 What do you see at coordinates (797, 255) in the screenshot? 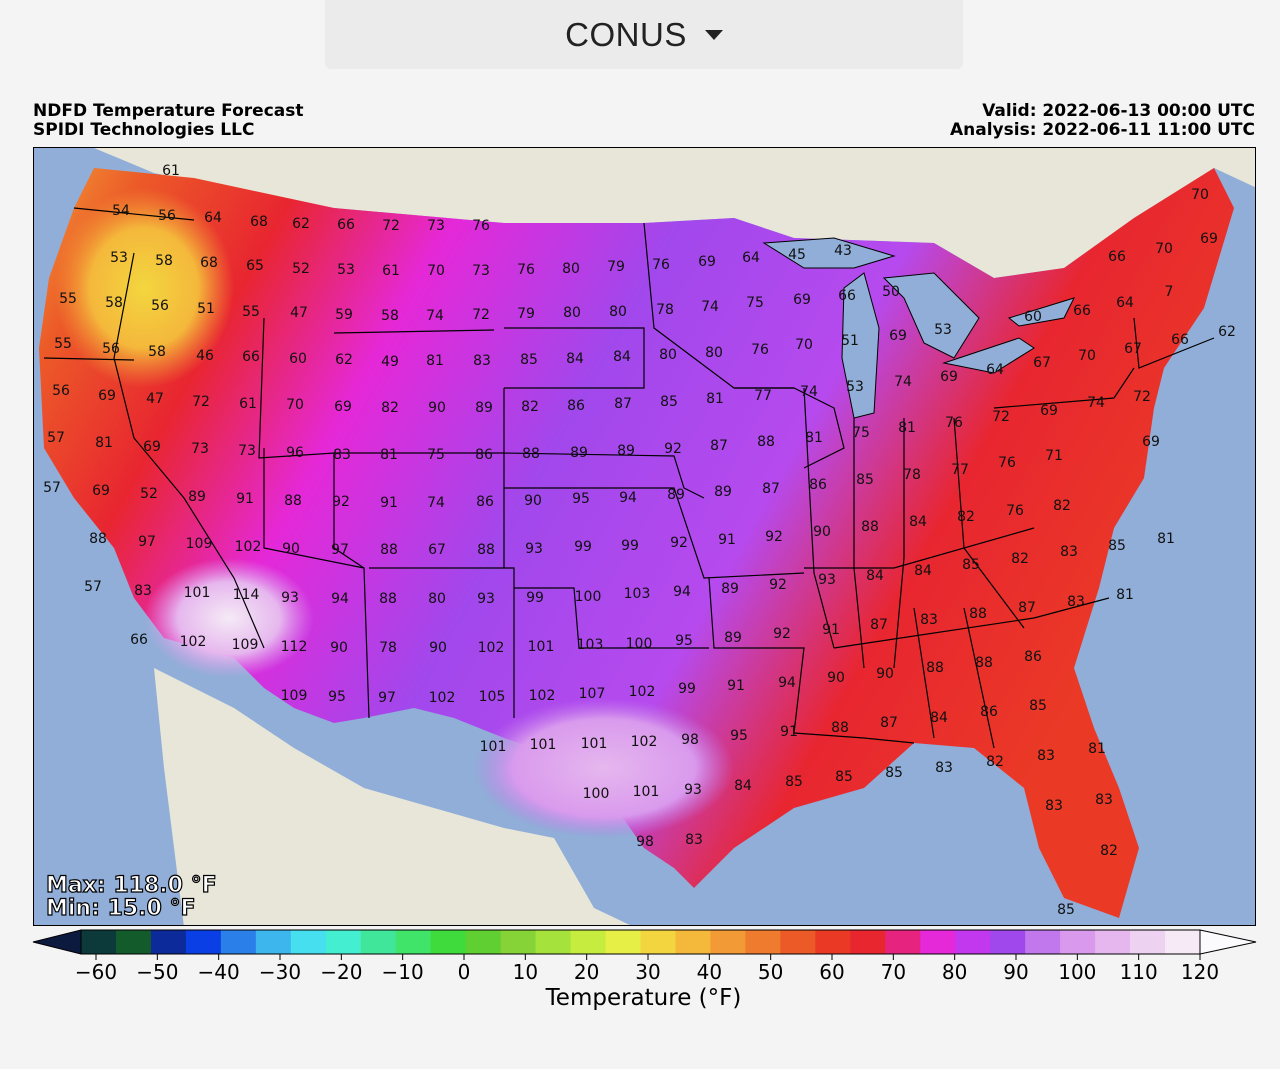
I see `temperature-value-label: 45` at bounding box center [797, 255].